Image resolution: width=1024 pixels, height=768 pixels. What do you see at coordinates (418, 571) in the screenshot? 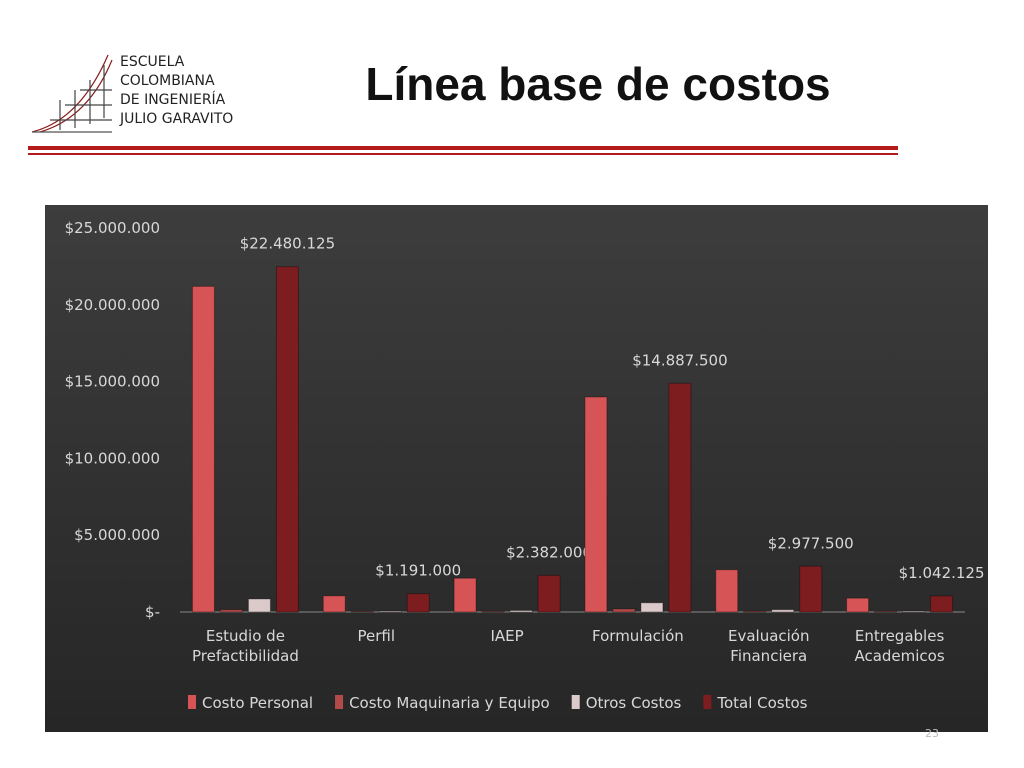
I see `data-label: $1.191.000` at bounding box center [418, 571].